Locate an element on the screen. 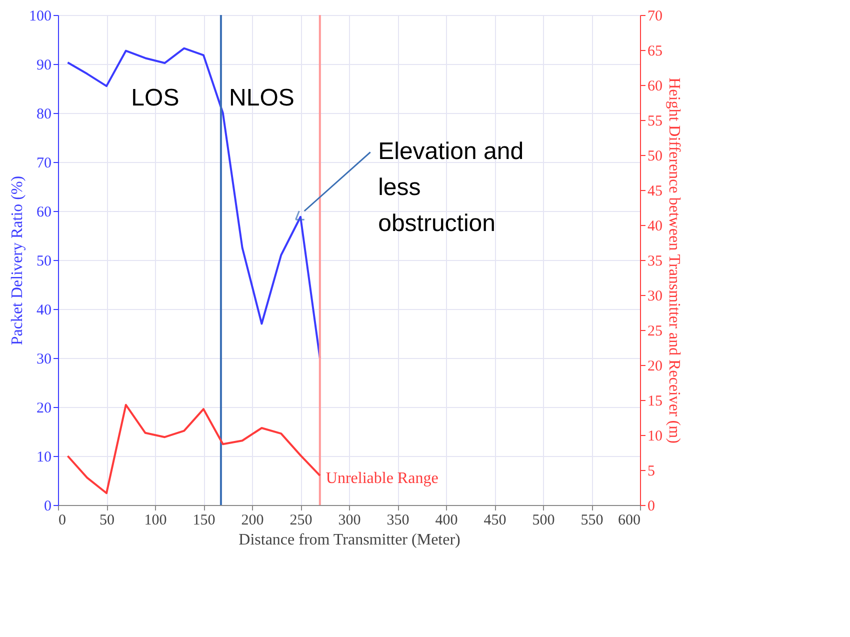 This screenshot has width=850, height=637. x-tick-label: 50 is located at coordinates (107, 520).